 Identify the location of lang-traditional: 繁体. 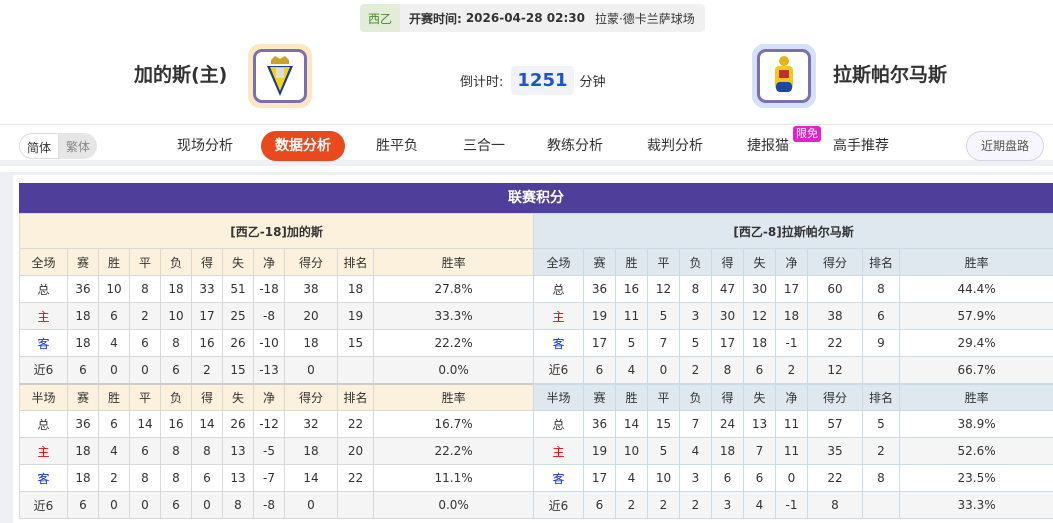
(78, 147).